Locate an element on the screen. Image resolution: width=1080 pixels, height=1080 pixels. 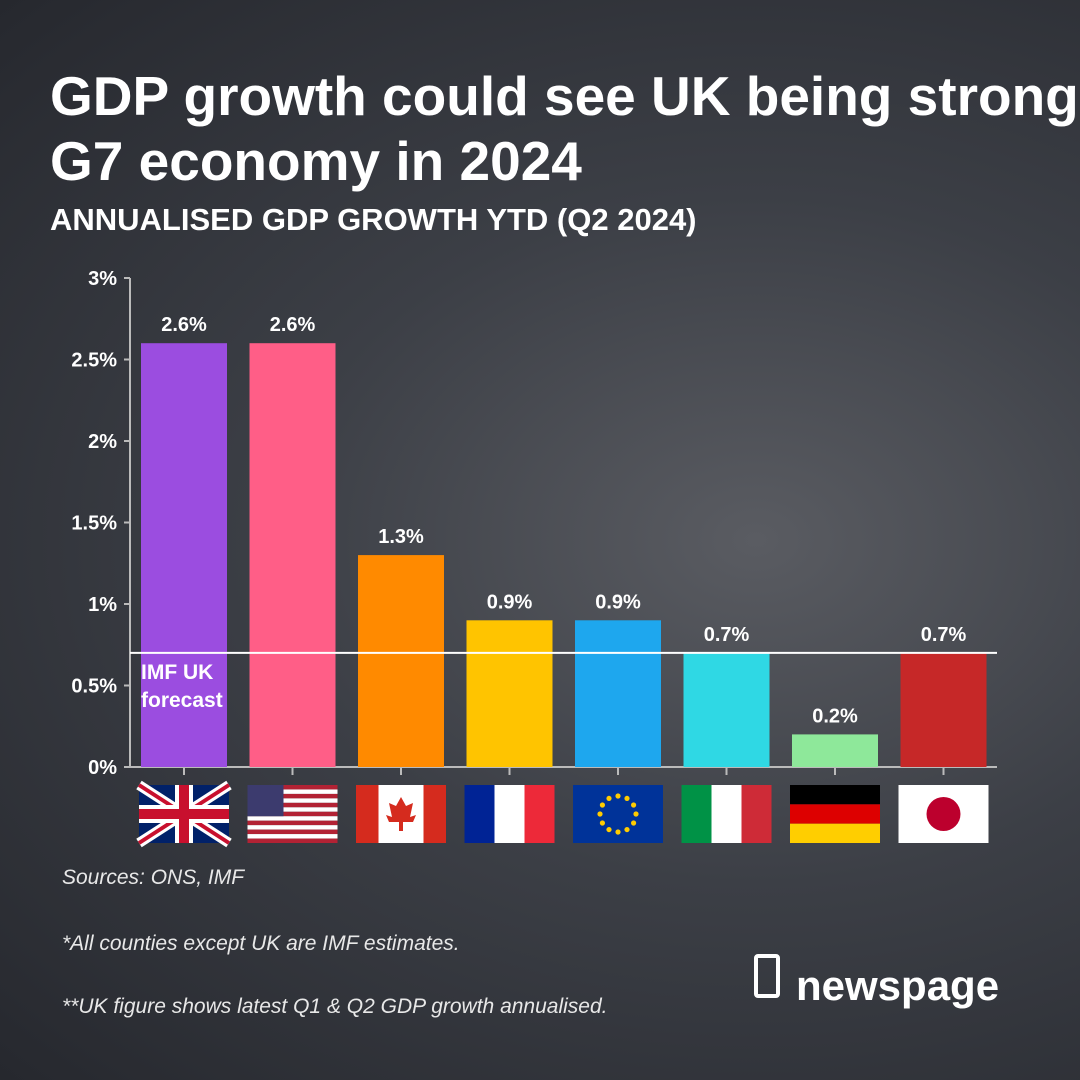
logo: newspage is located at coordinates (897, 985).